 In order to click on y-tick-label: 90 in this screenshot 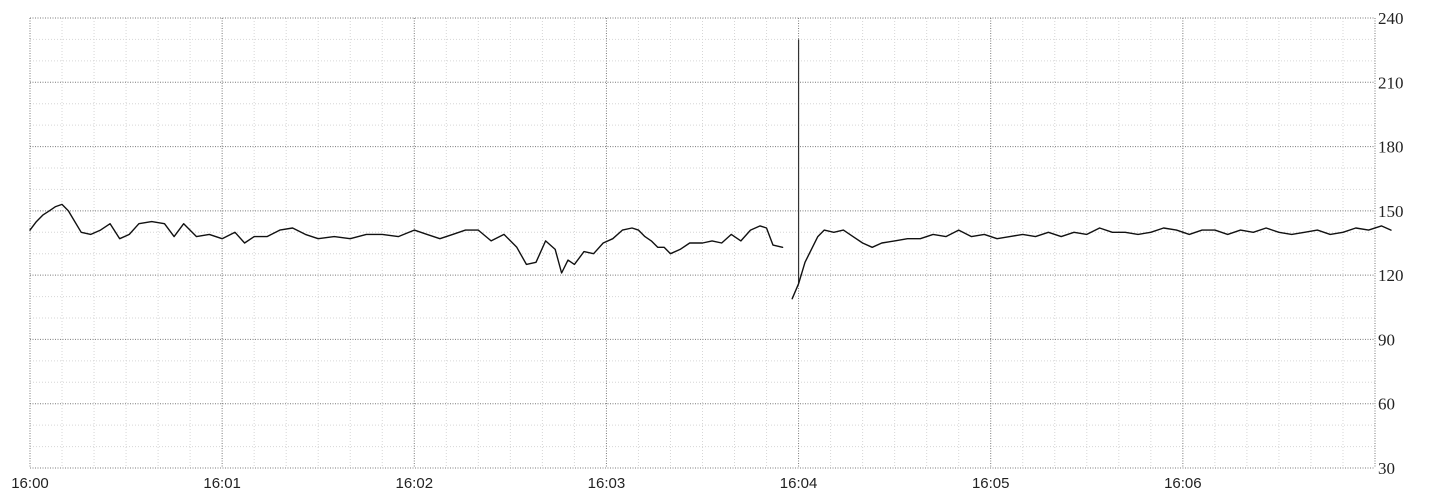, I will do `click(1386, 339)`.